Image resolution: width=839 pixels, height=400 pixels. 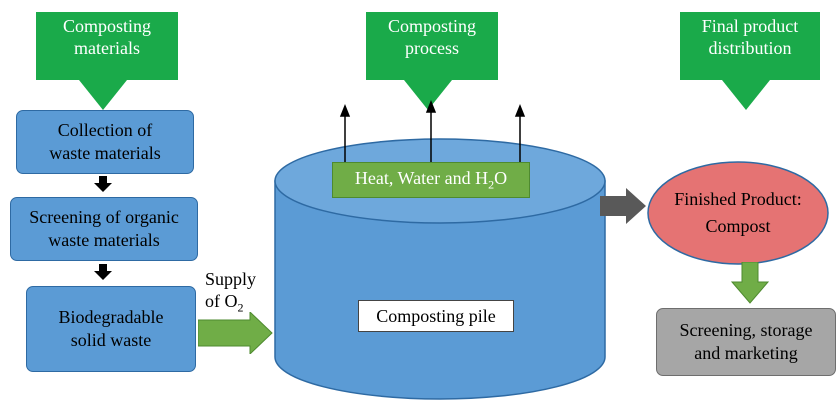 I want to click on callout-process-line1: Composting, so click(x=431, y=26).